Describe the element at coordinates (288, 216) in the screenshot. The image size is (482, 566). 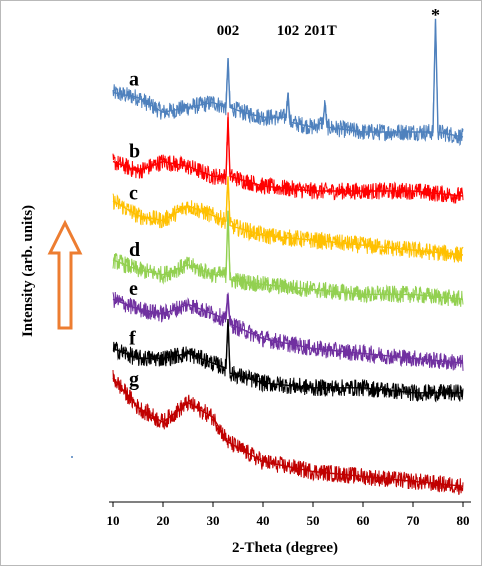
I see `series-c-peaks` at that location.